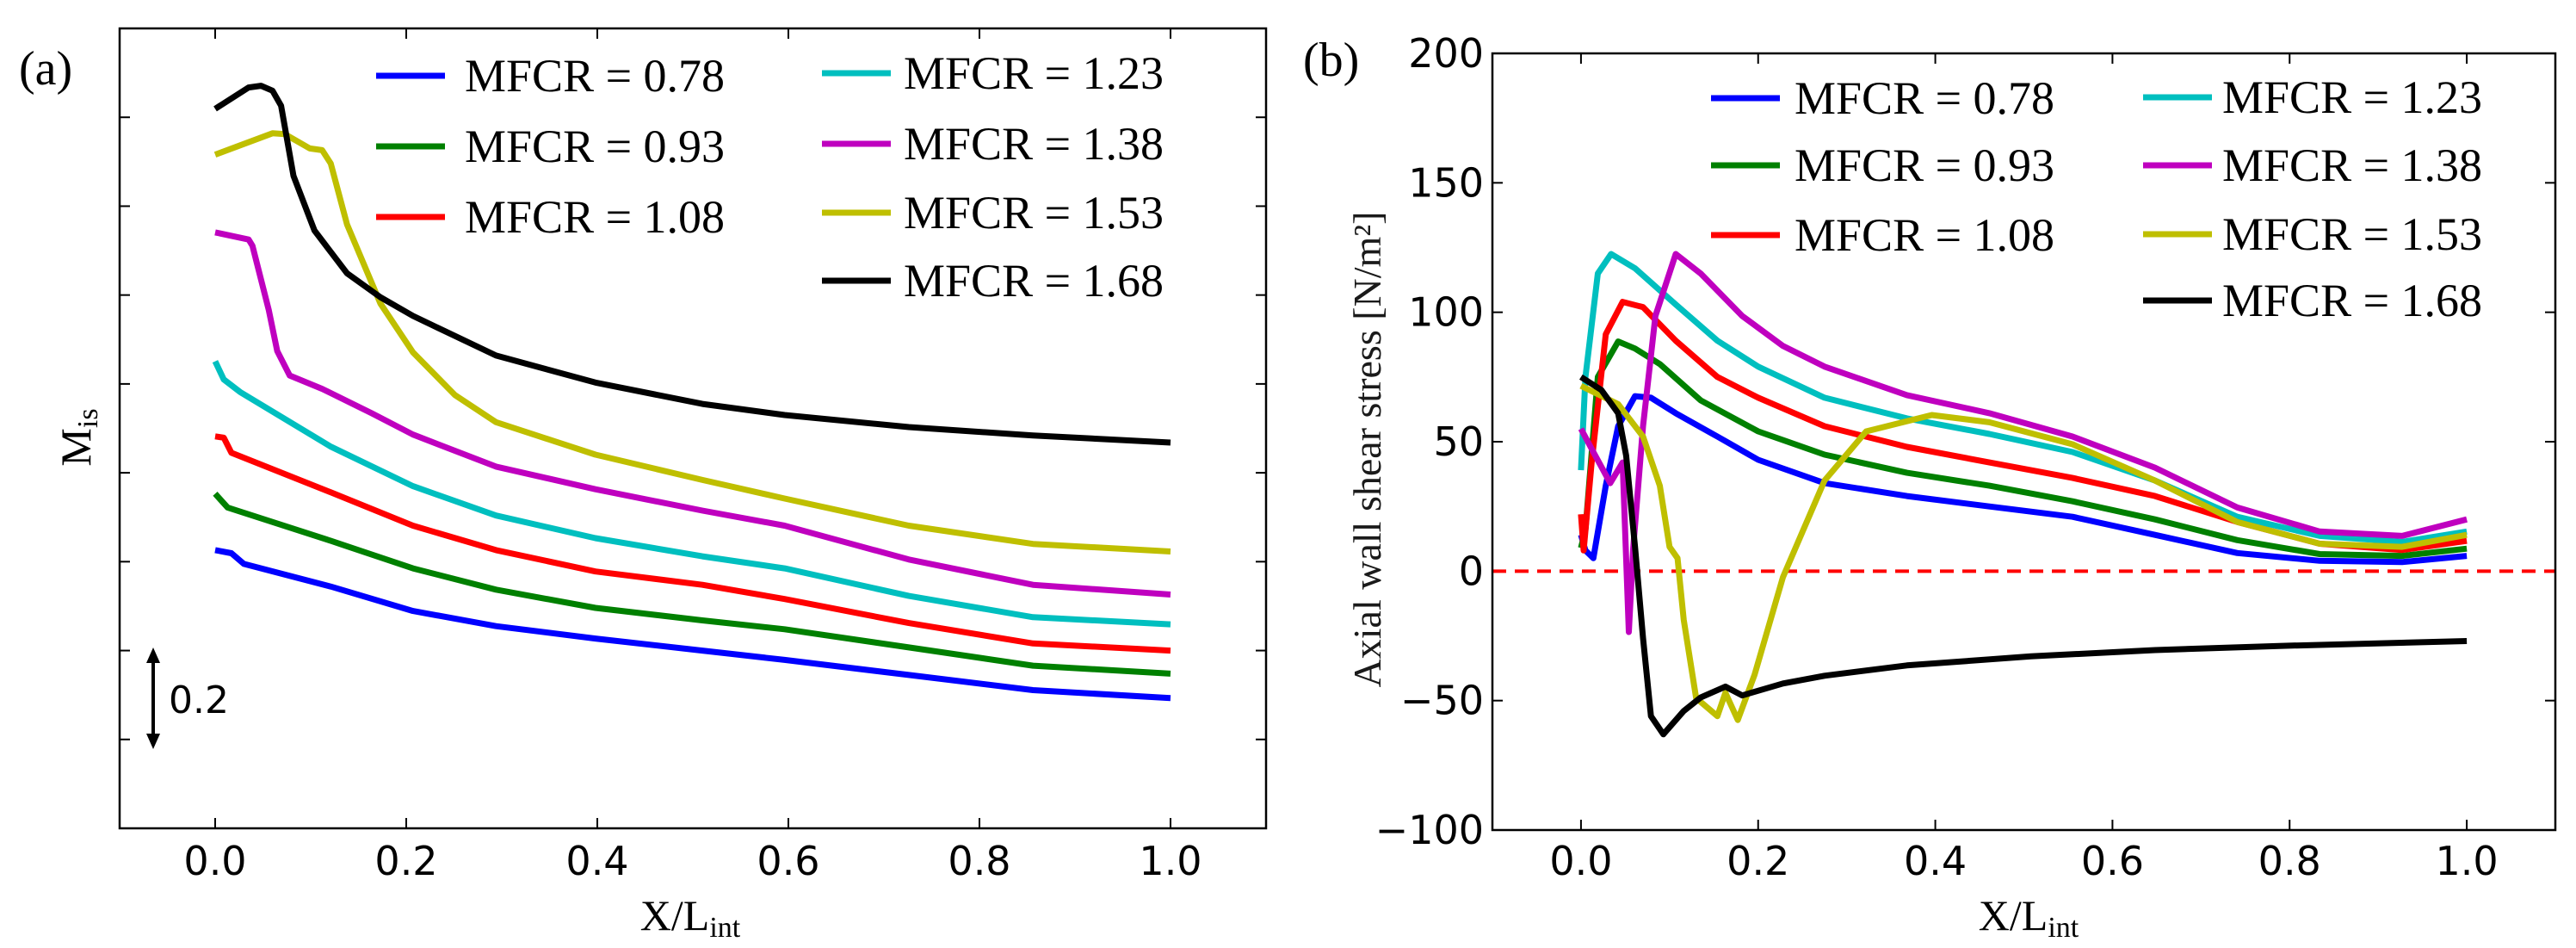 Image resolution: width=2576 pixels, height=948 pixels. What do you see at coordinates (1331, 60) in the screenshot?
I see `panel-b-label: (b)` at bounding box center [1331, 60].